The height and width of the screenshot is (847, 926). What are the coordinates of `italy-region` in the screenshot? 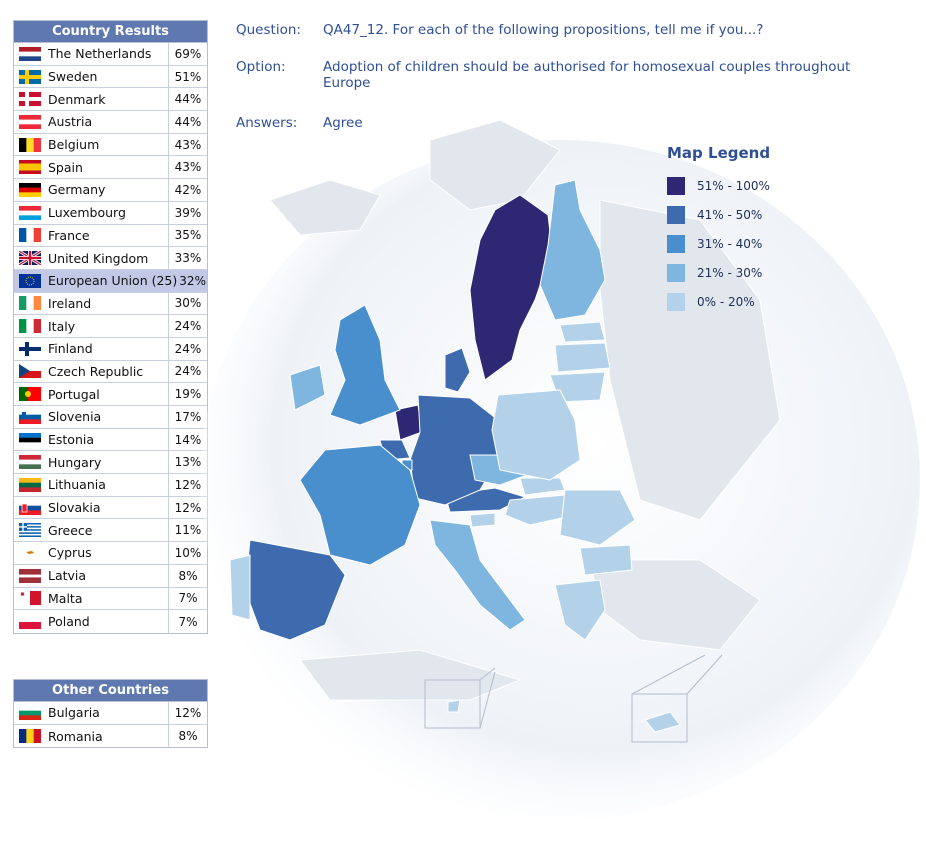 It's located at (477, 575).